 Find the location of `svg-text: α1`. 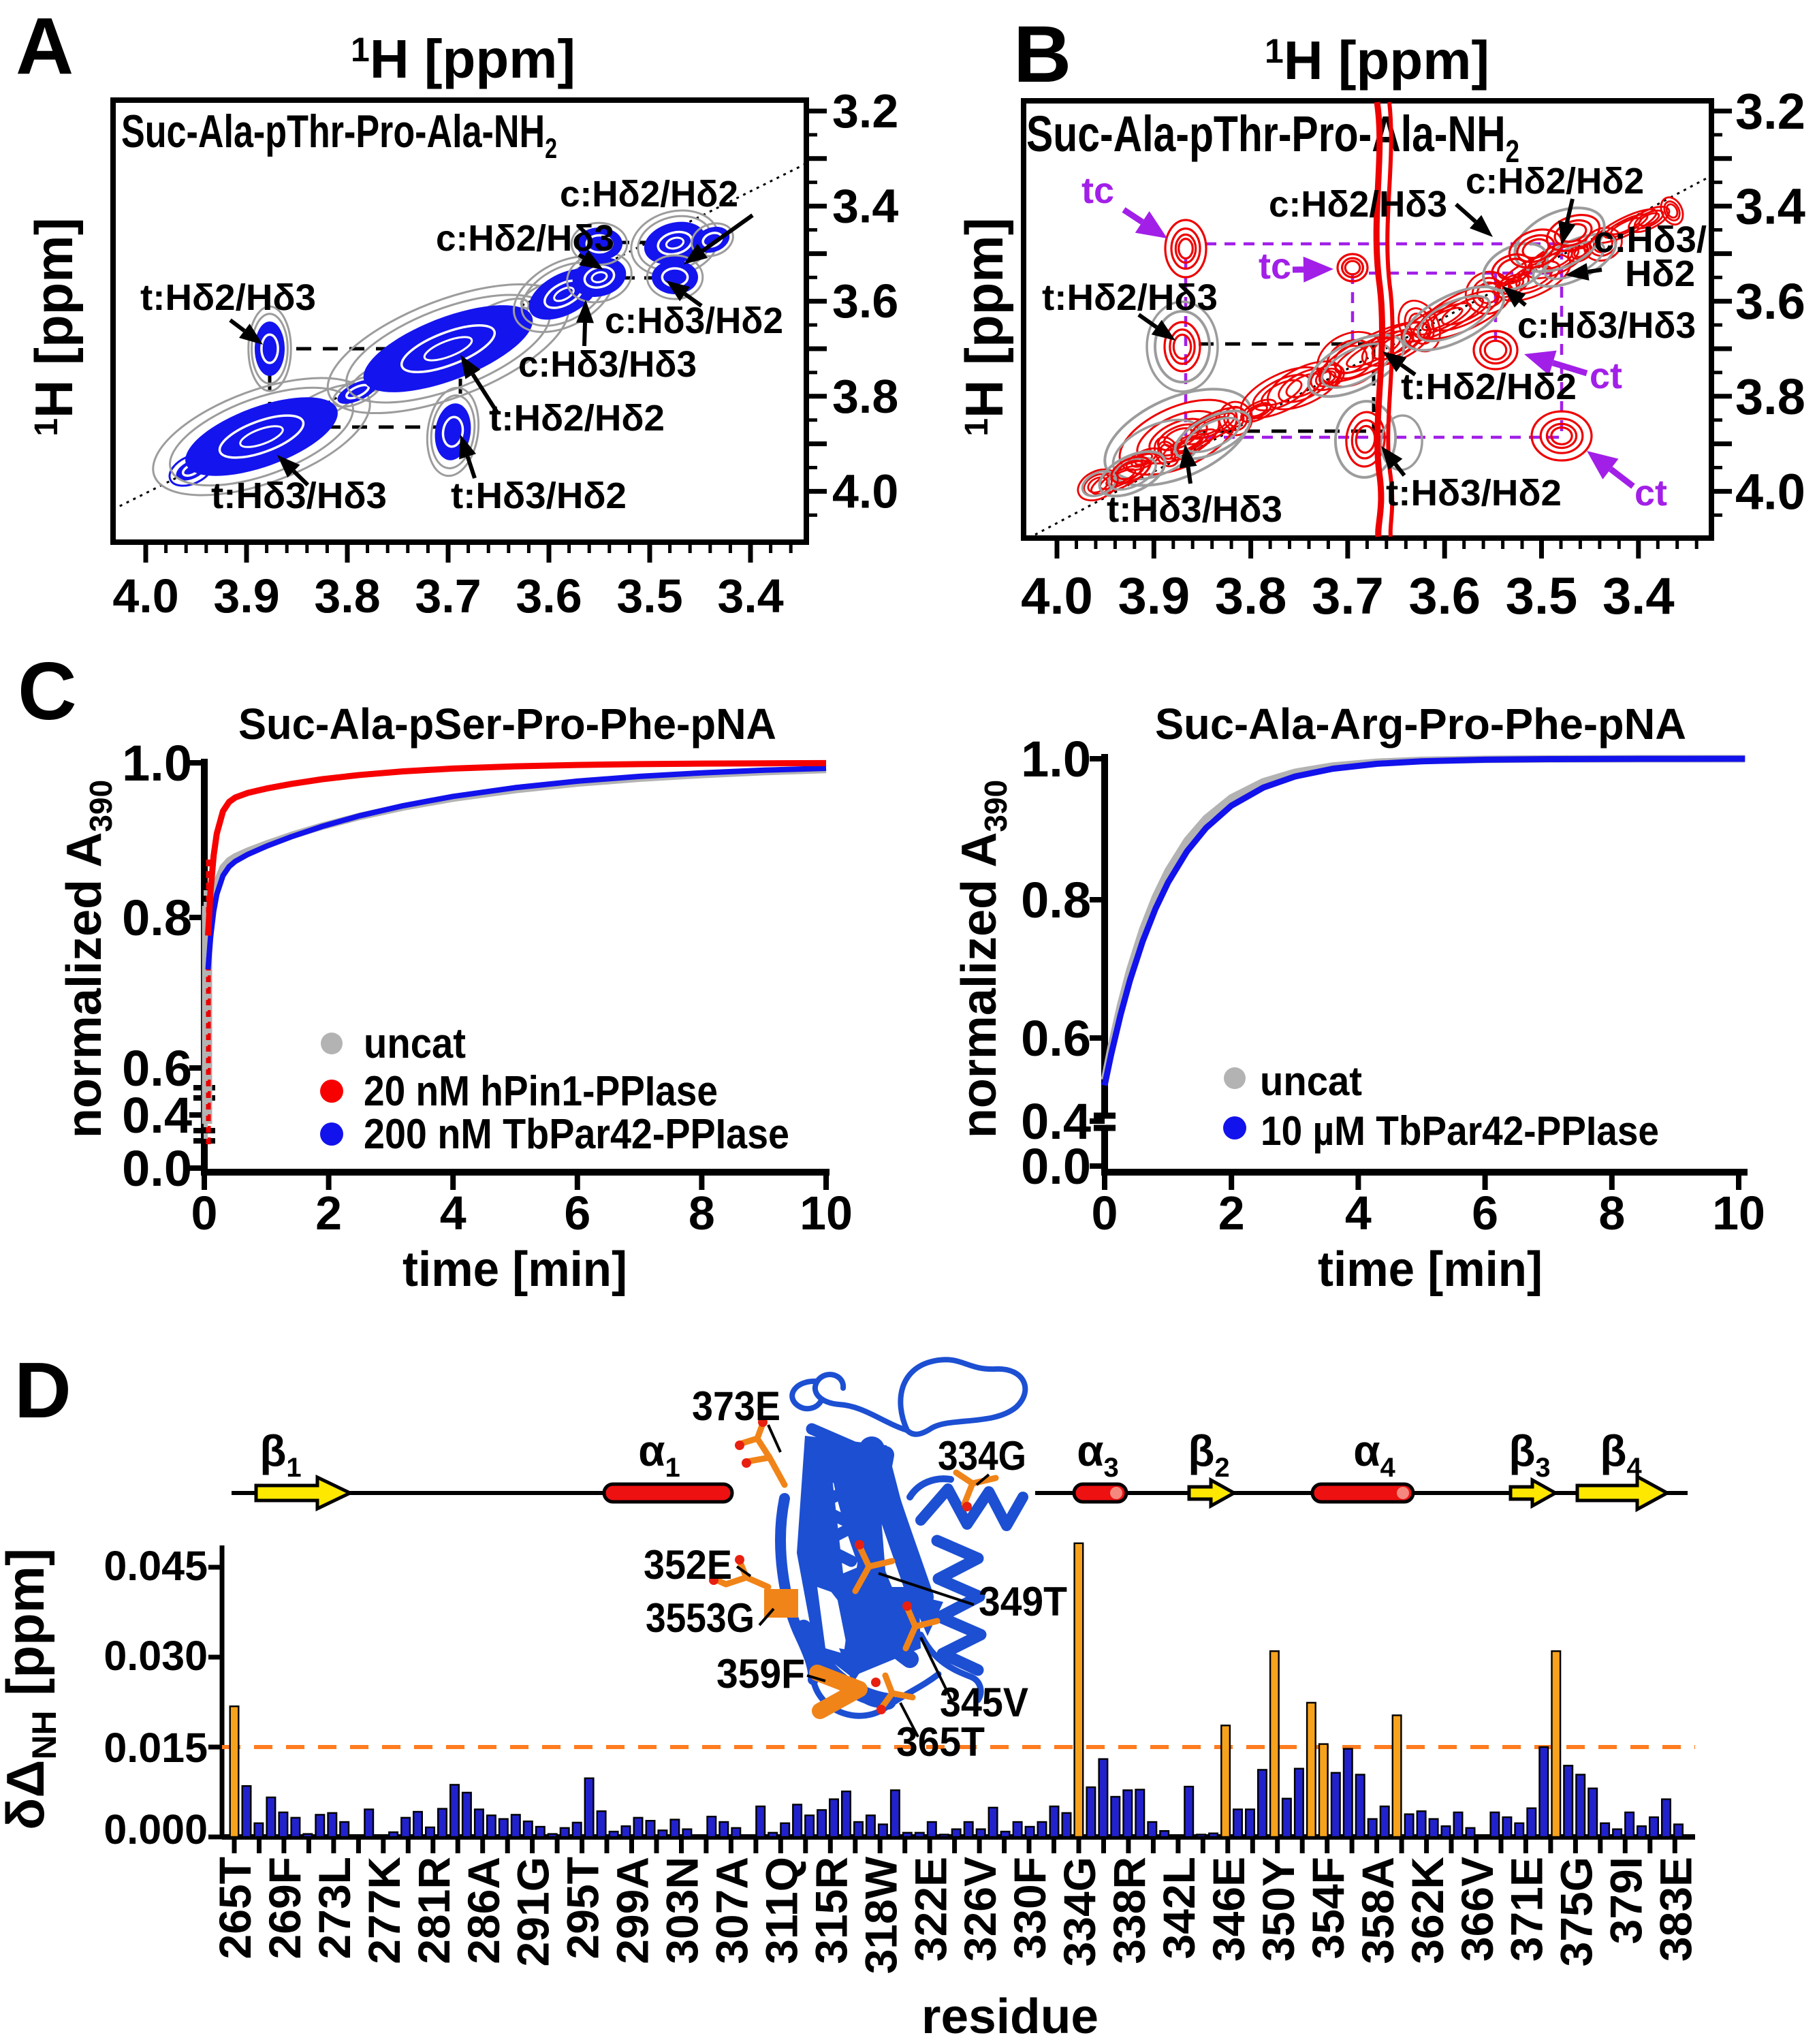

svg-text: α1 is located at coordinates (659, 1454).